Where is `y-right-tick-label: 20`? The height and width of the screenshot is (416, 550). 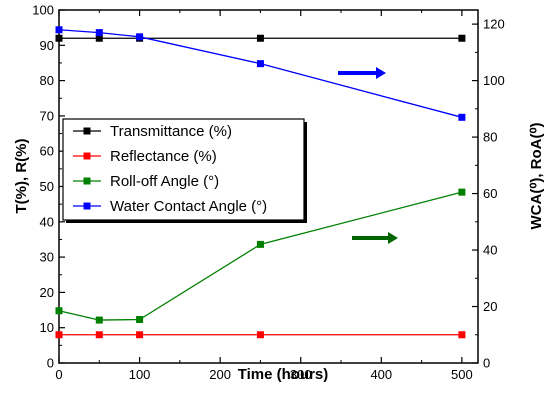 y-right-tick-label: 20 is located at coordinates (490, 306).